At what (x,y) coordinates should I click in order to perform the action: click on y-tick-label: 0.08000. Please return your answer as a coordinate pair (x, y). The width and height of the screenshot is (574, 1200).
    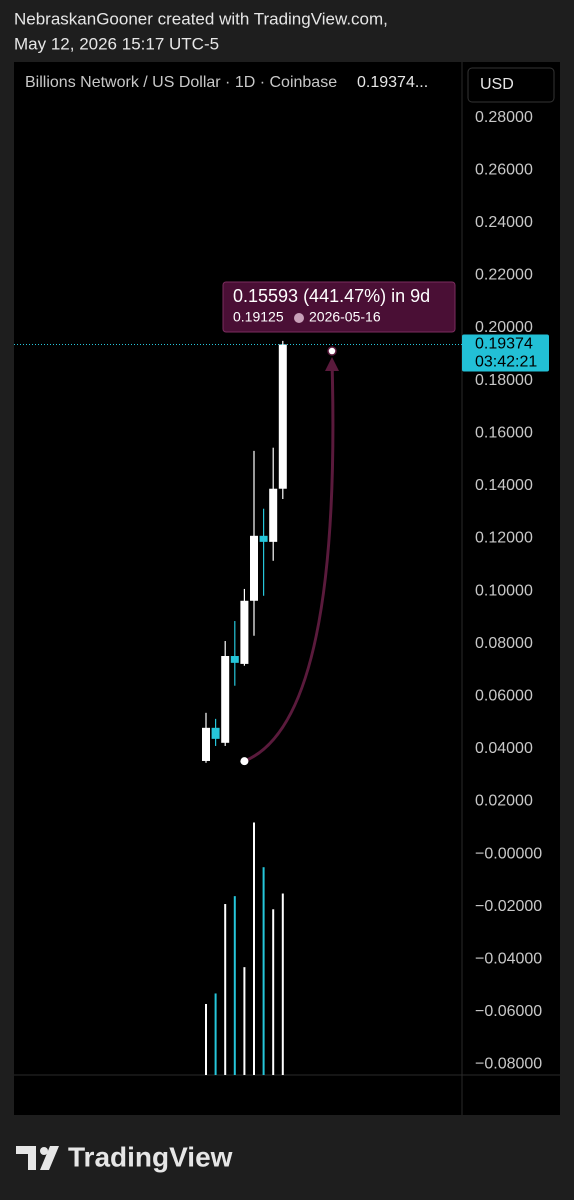
    Looking at the image, I should click on (504, 643).